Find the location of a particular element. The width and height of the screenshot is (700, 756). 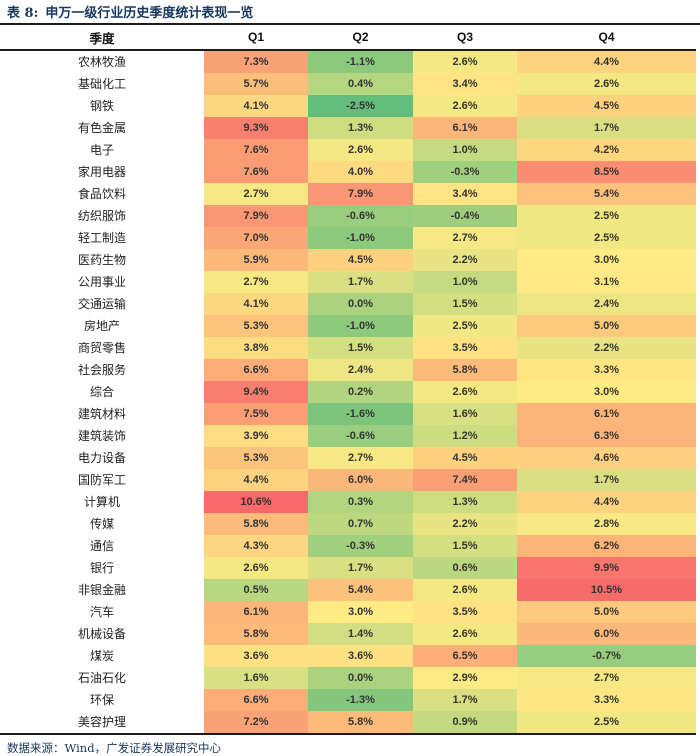

table-row: 基础化工 5.7% 0.4% 3.4% 2.6% is located at coordinates (348, 84).